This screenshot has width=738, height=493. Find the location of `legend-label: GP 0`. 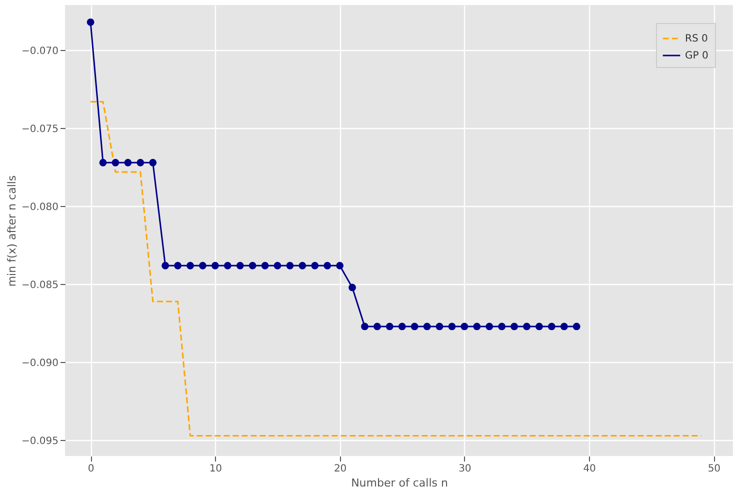

legend-label: GP 0 is located at coordinates (696, 56).